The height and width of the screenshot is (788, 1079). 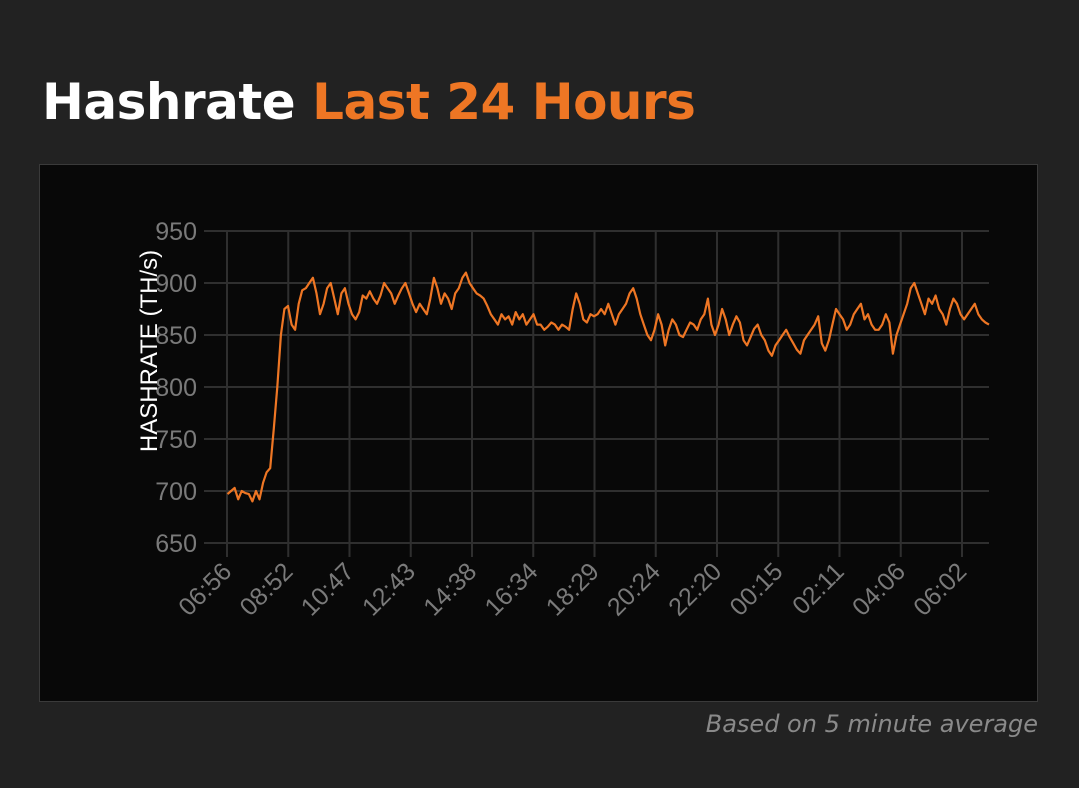 What do you see at coordinates (818, 588) in the screenshot?
I see `x-tick-label: 02:11` at bounding box center [818, 588].